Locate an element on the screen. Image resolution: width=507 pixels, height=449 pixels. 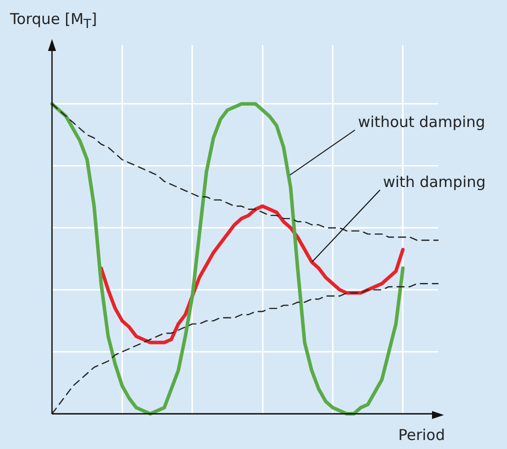
annotation: without damping is located at coordinates (422, 121).